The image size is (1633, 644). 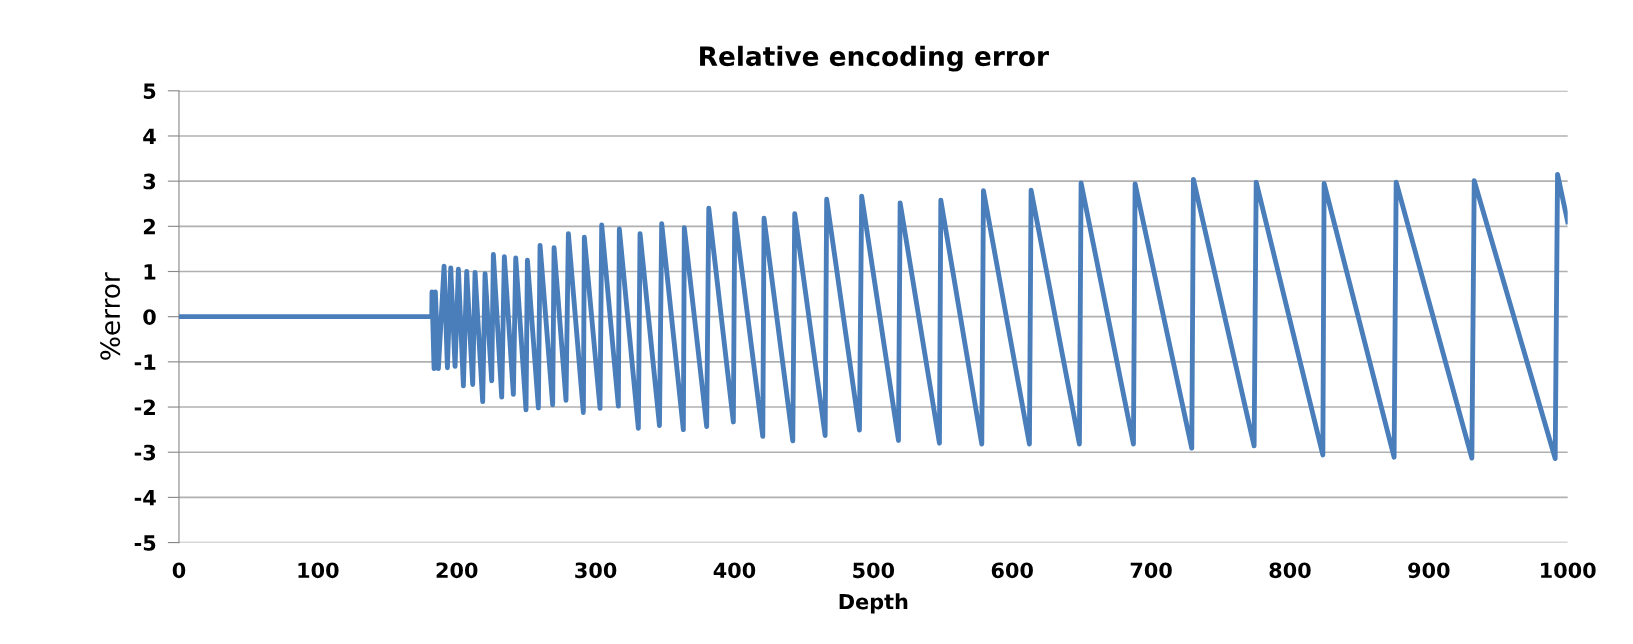 What do you see at coordinates (1012, 570) in the screenshot?
I see `x-tick-label: 600` at bounding box center [1012, 570].